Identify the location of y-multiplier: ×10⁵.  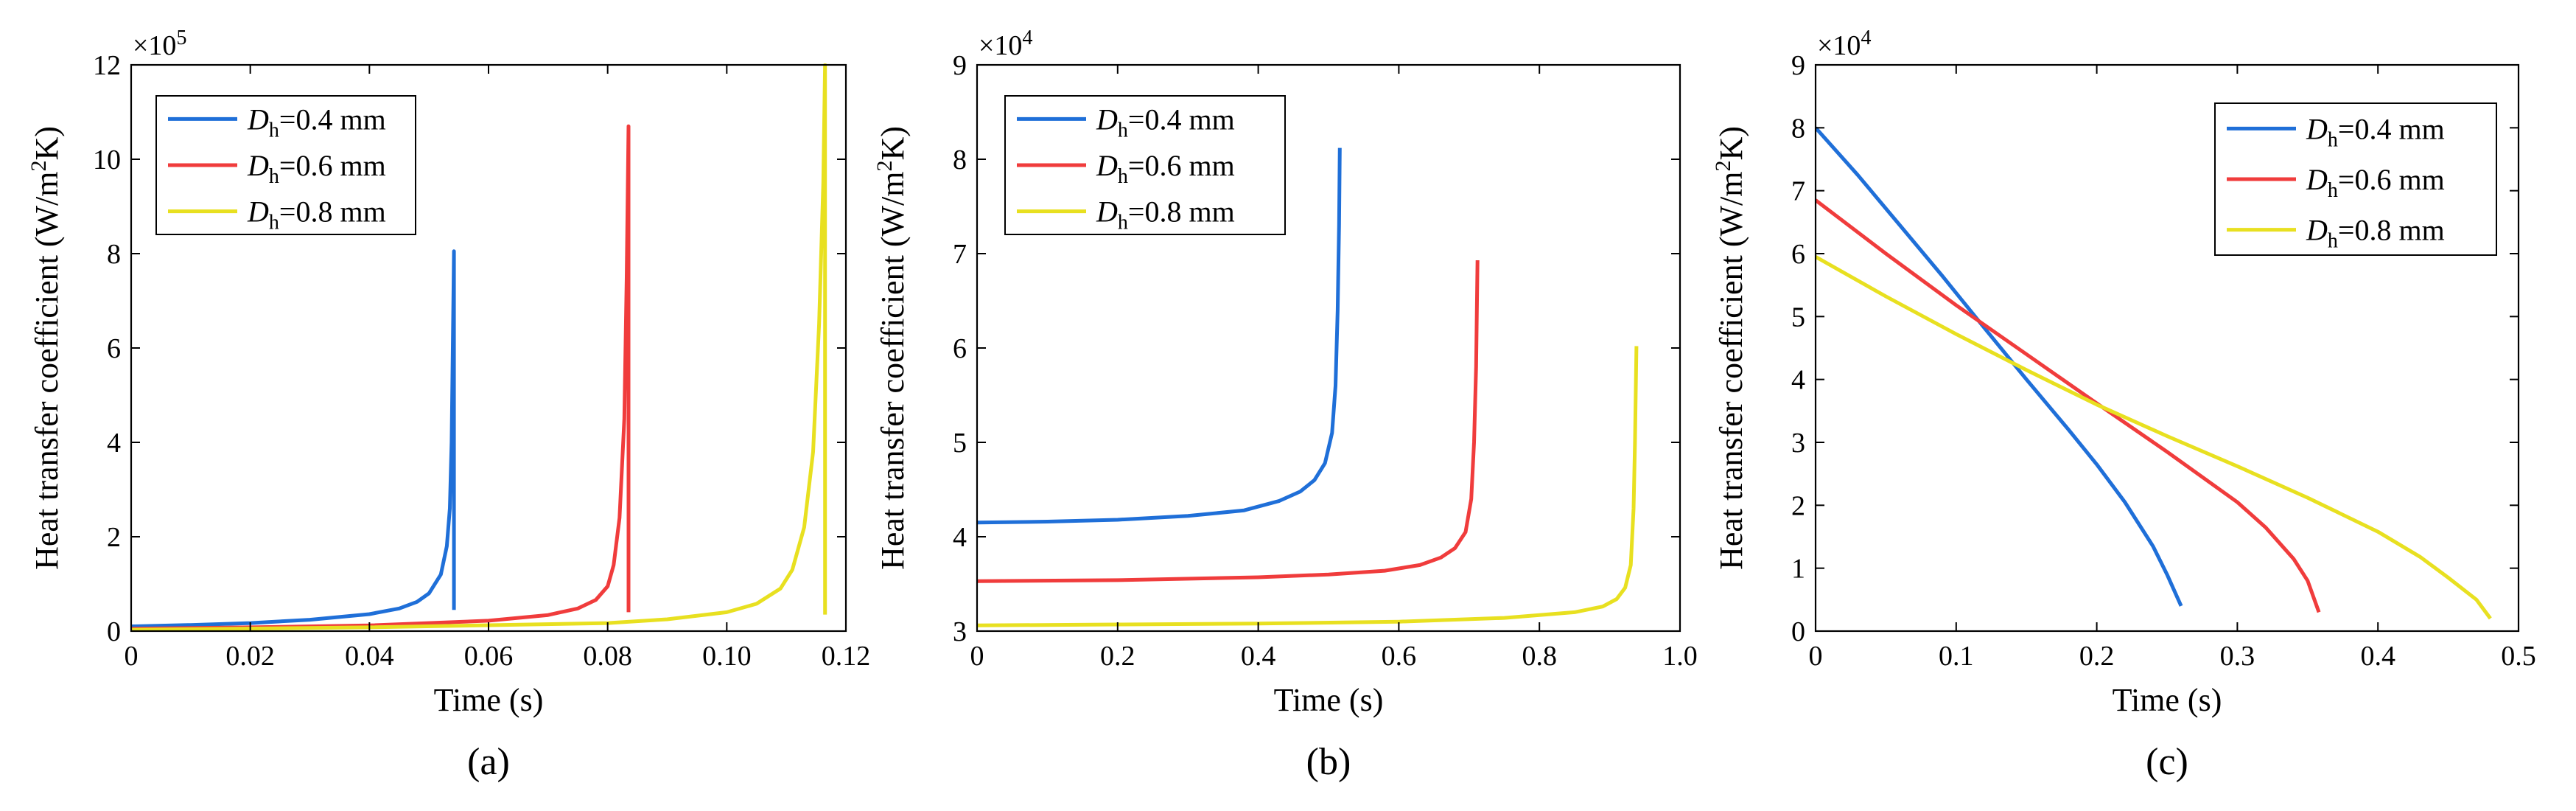
(159, 44).